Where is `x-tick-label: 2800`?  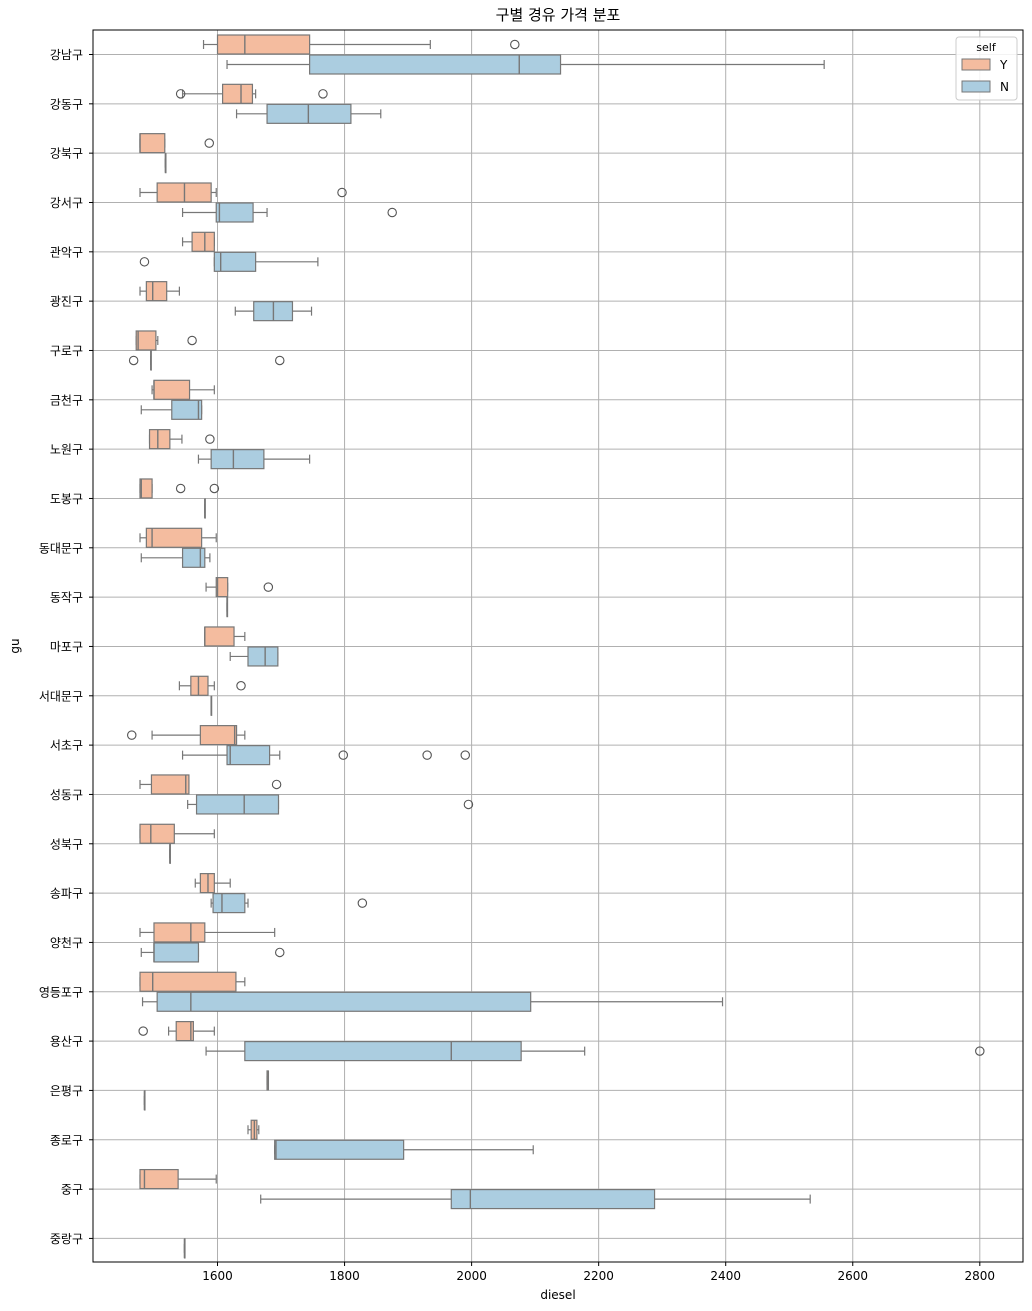
x-tick-label: 2800 is located at coordinates (980, 1276).